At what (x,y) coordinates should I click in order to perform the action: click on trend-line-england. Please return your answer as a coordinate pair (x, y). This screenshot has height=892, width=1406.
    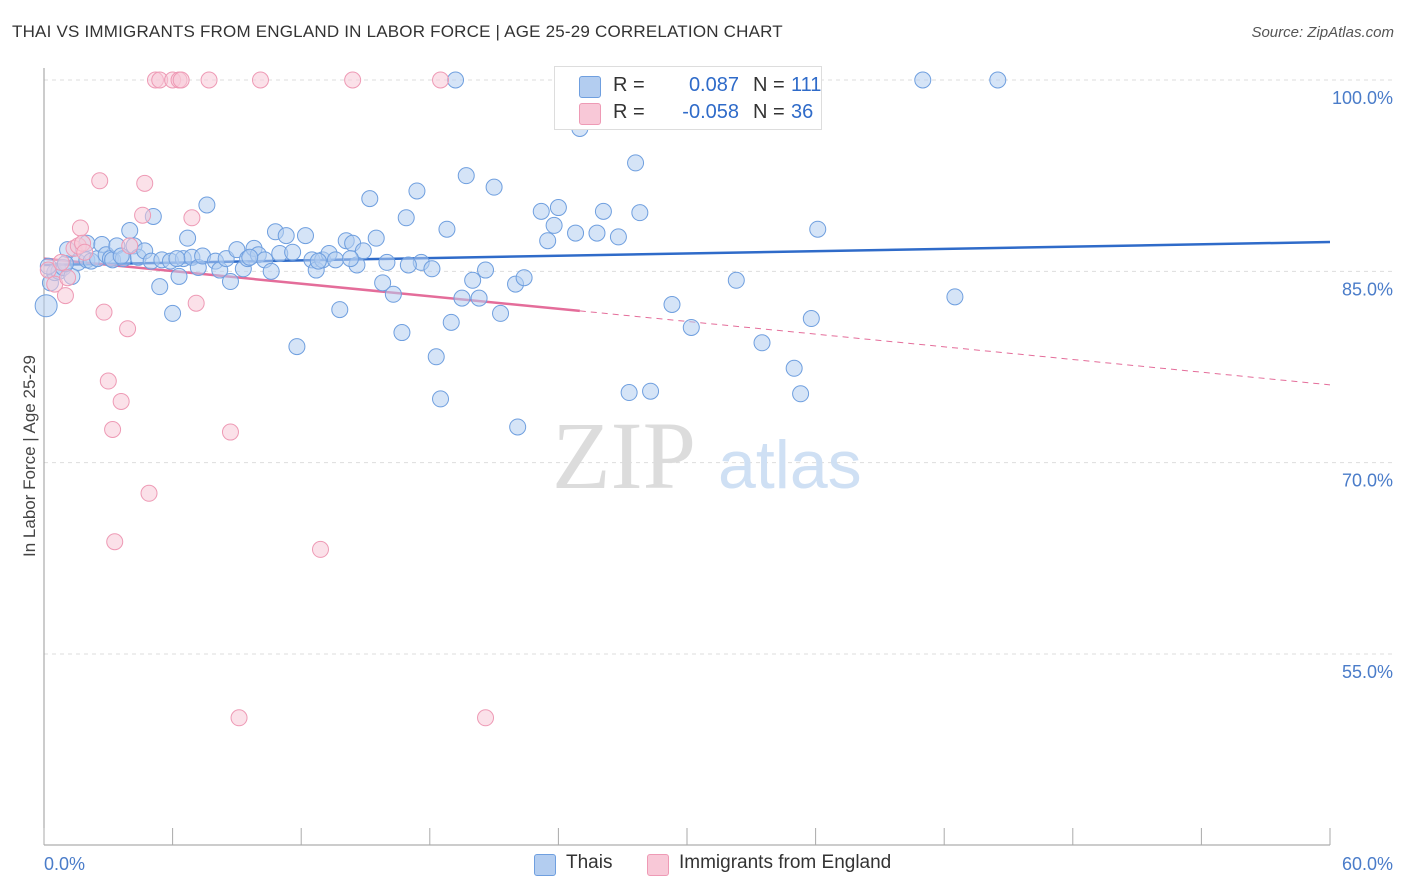
    Looking at the image, I should click on (311, 285).